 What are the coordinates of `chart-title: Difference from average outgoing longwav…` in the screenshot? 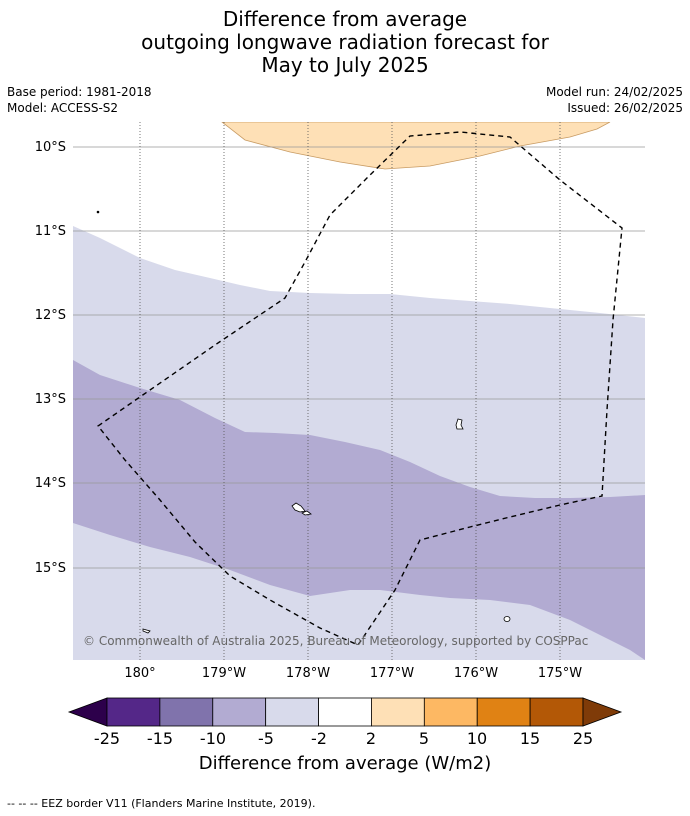 It's located at (345, 42).